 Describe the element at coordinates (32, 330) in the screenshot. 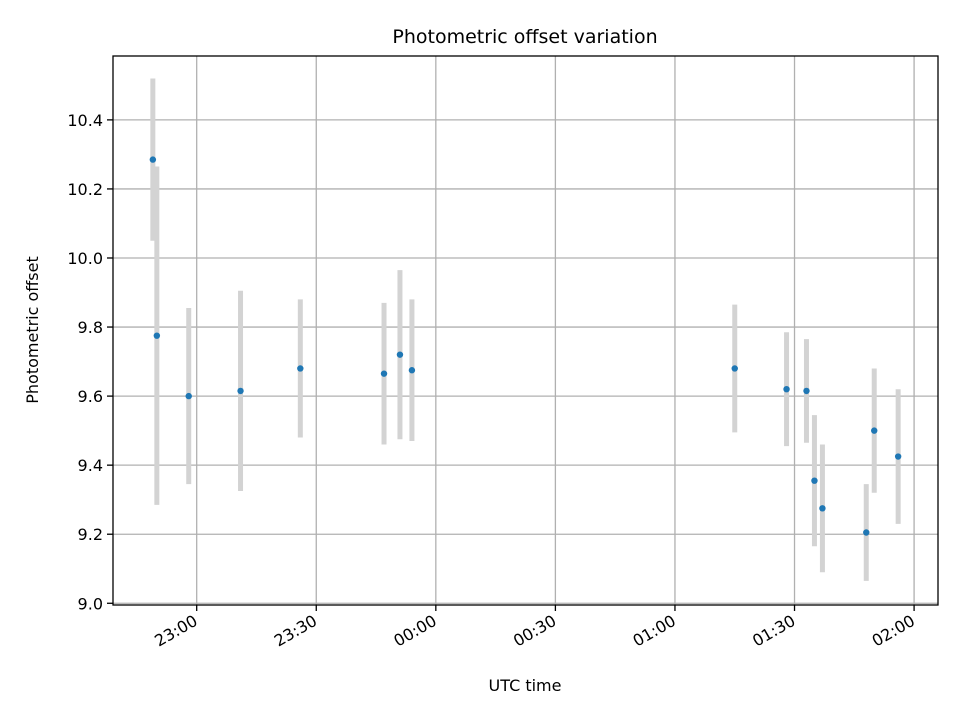

I see `y-axis-label: Photometric offset` at that location.